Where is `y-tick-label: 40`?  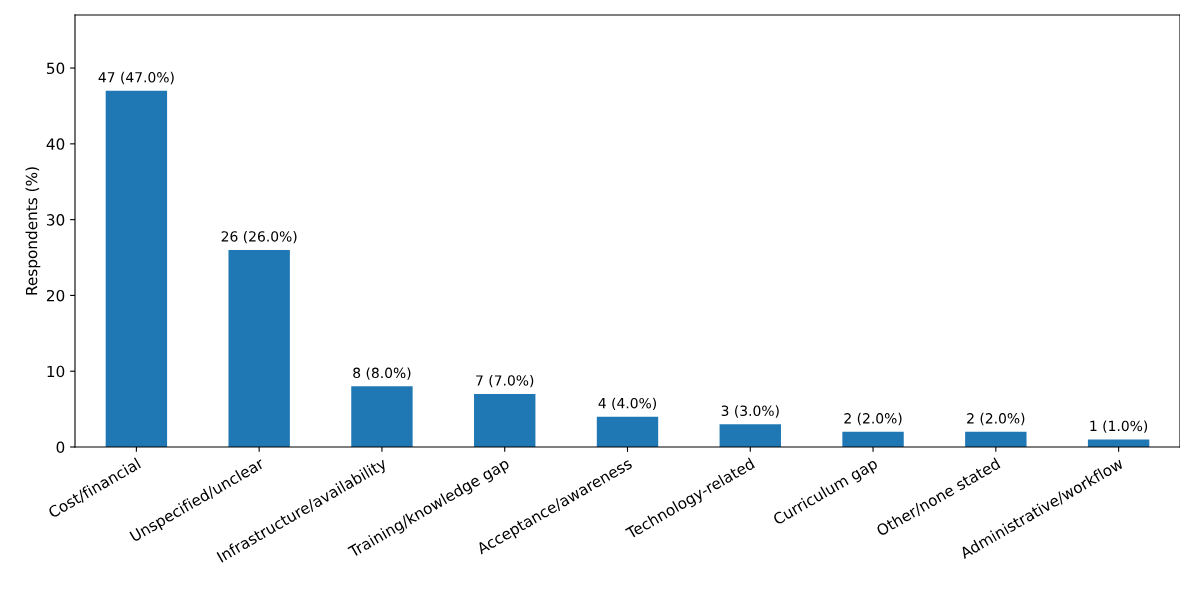 y-tick-label: 40 is located at coordinates (55, 144).